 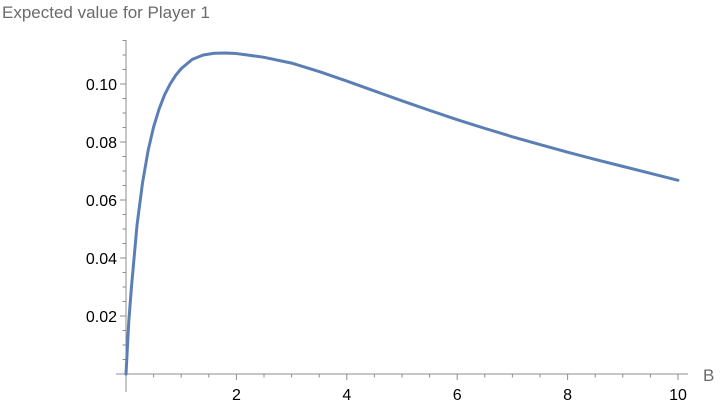 What do you see at coordinates (101, 85) in the screenshot?
I see `y-tick-label: 0.10` at bounding box center [101, 85].